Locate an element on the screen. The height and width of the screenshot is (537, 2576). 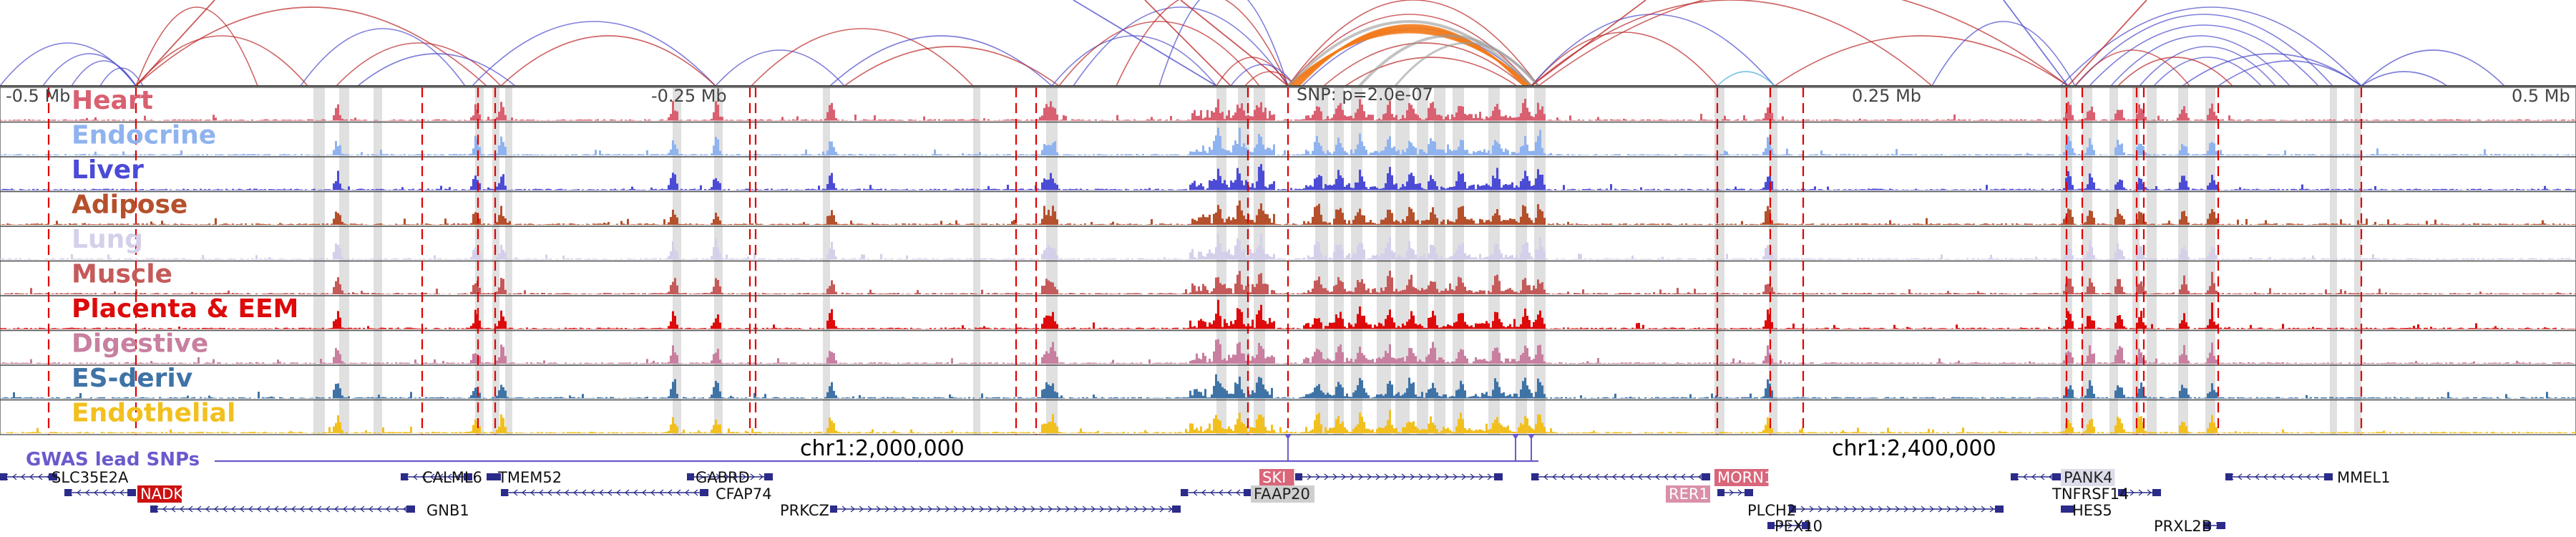
track-label: Endocrine is located at coordinates (144, 135).